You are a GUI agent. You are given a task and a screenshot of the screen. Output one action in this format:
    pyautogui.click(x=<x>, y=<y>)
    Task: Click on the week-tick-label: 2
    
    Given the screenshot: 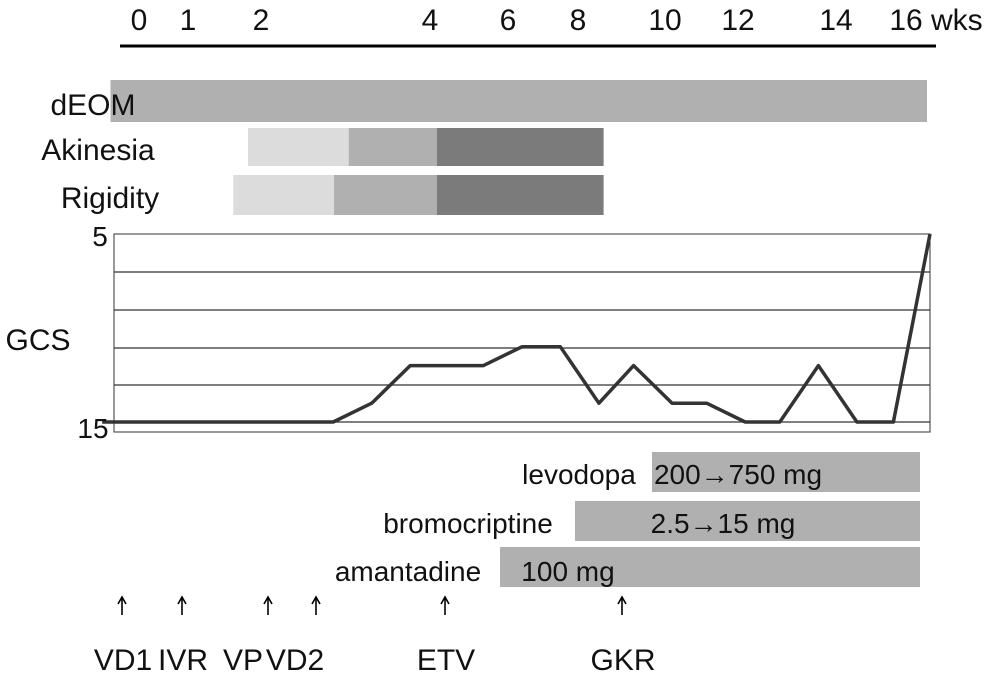 What is the action you would take?
    pyautogui.click(x=261, y=20)
    